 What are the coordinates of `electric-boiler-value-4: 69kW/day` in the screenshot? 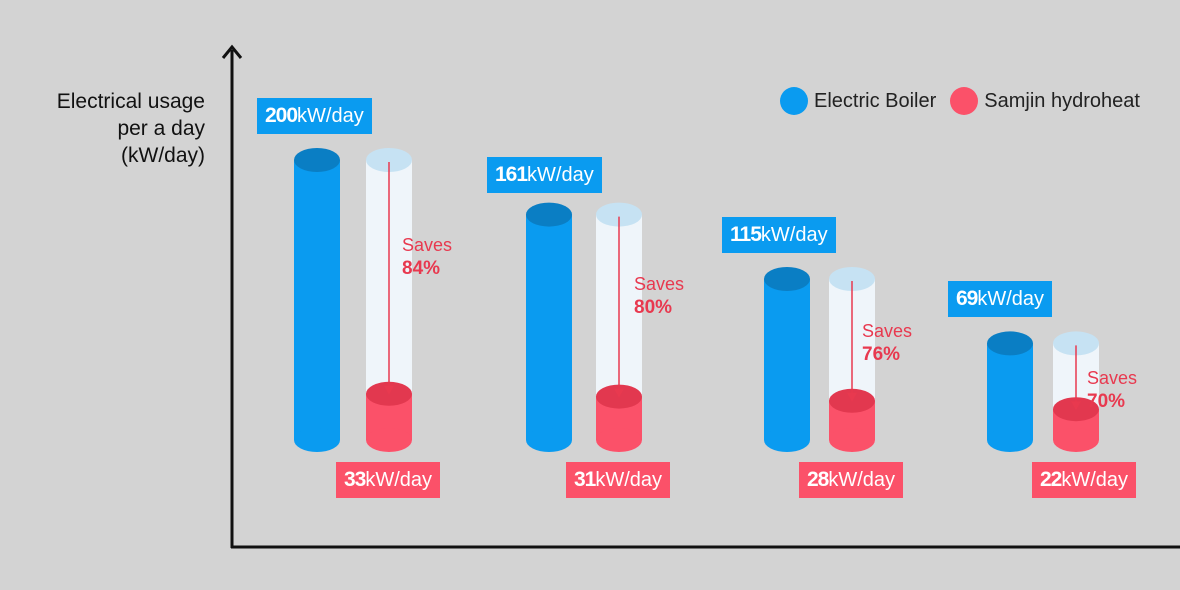 It's located at (1000, 299).